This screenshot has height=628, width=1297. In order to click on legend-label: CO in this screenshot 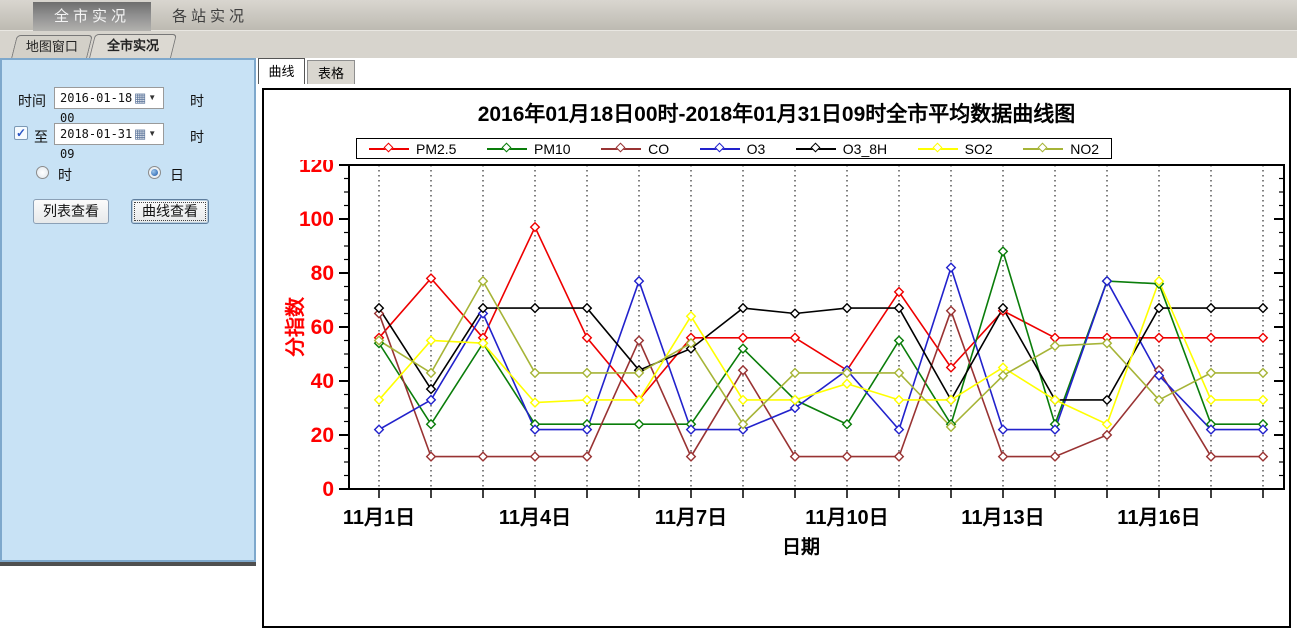, I will do `click(659, 148)`.